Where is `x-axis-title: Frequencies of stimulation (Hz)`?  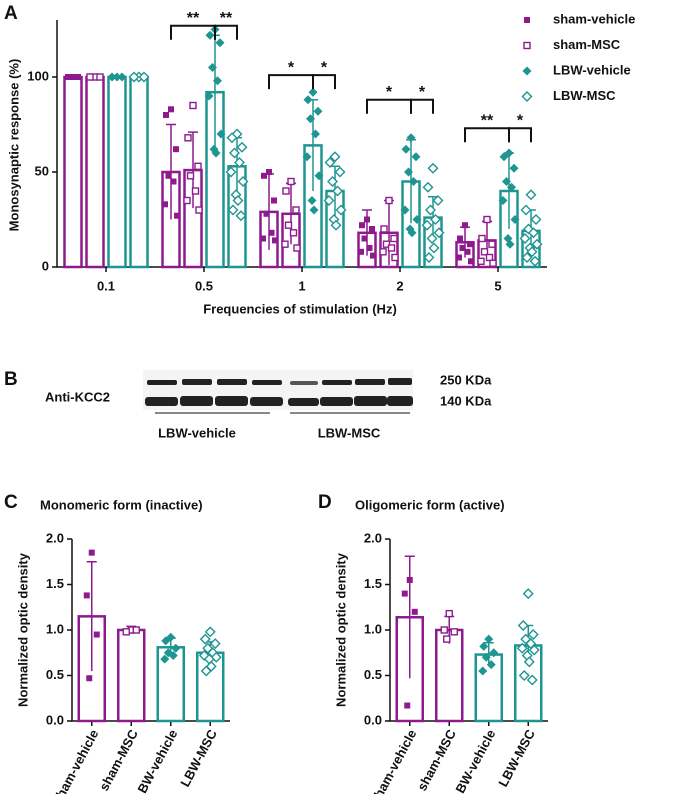 x-axis-title: Frequencies of stimulation (Hz) is located at coordinates (300, 308).